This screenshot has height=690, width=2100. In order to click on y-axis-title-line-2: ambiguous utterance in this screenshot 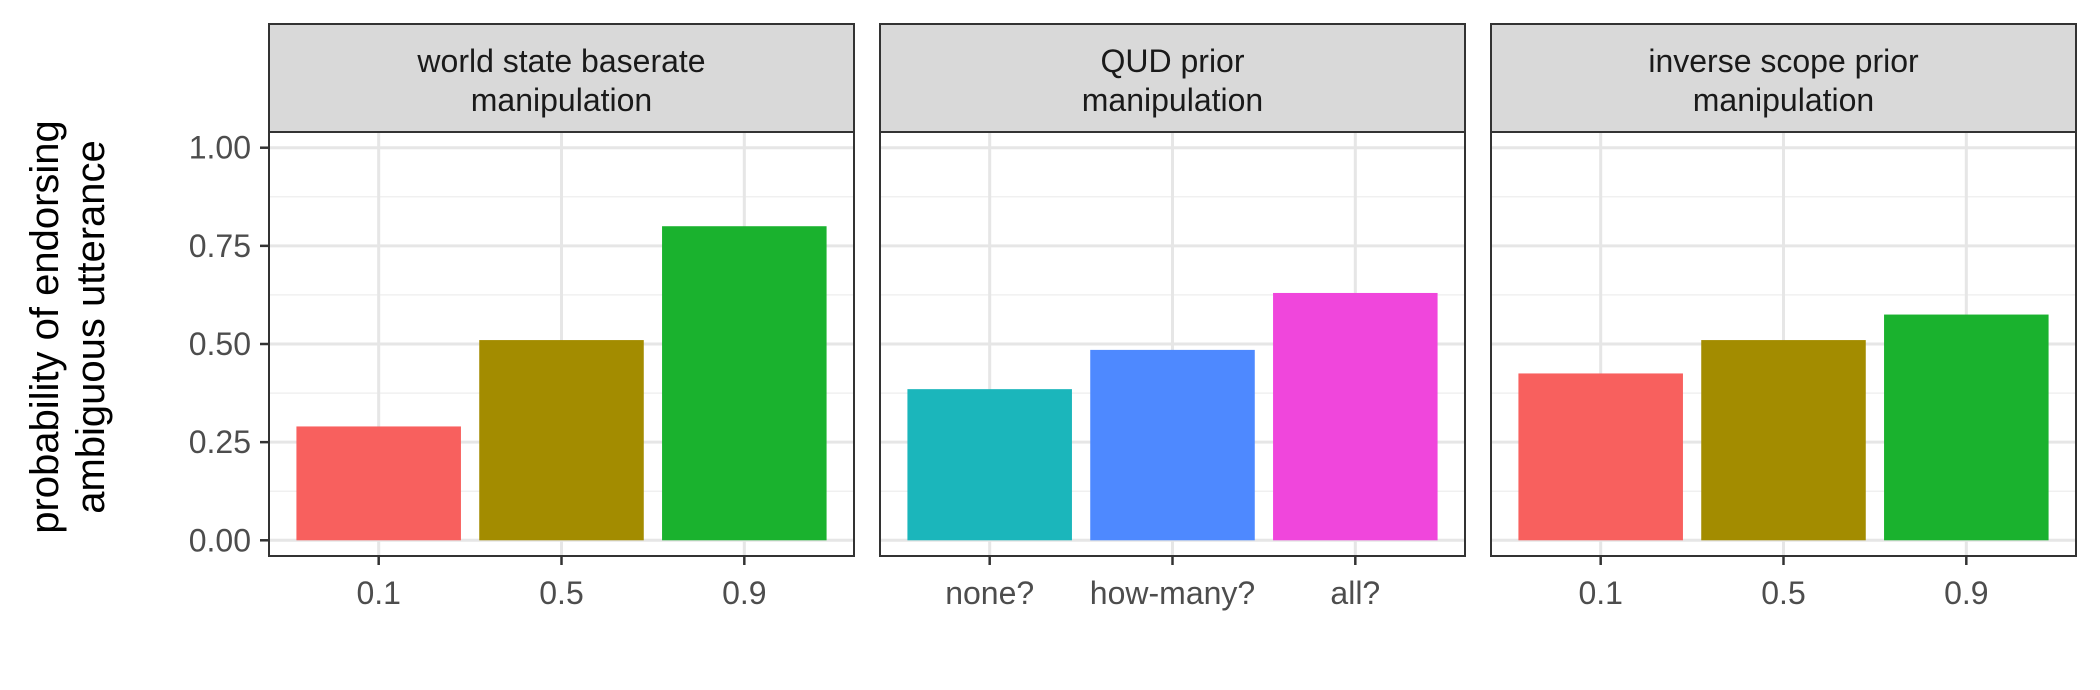, I will do `click(91, 327)`.